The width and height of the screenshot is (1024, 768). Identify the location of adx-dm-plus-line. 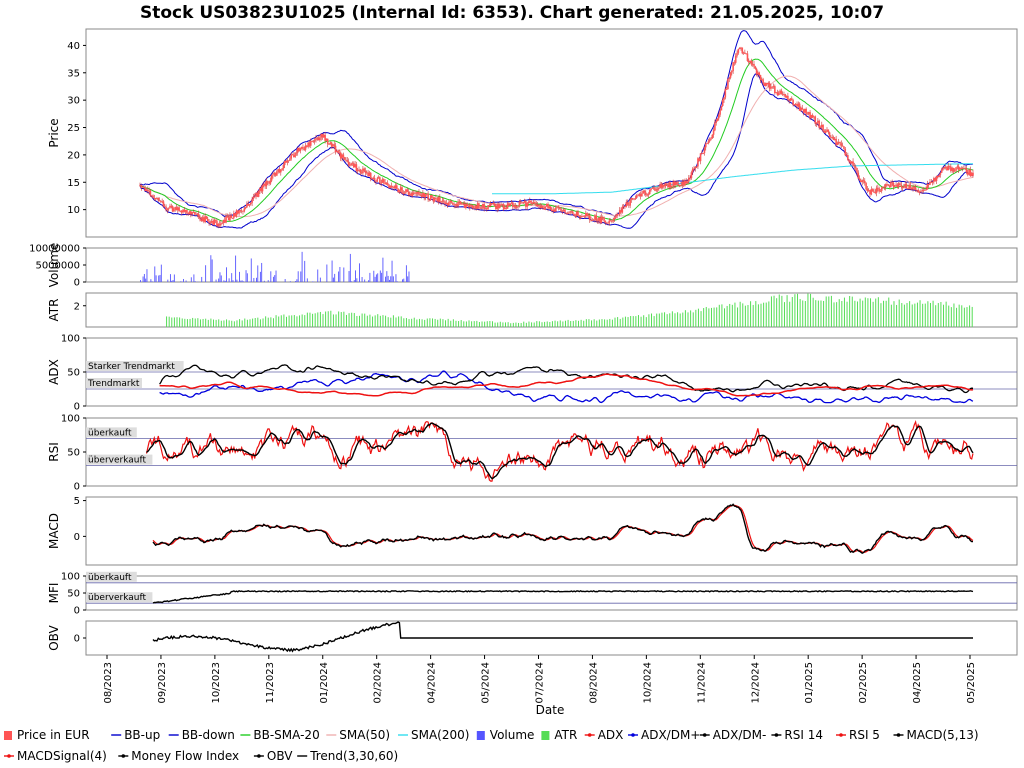
(566, 387).